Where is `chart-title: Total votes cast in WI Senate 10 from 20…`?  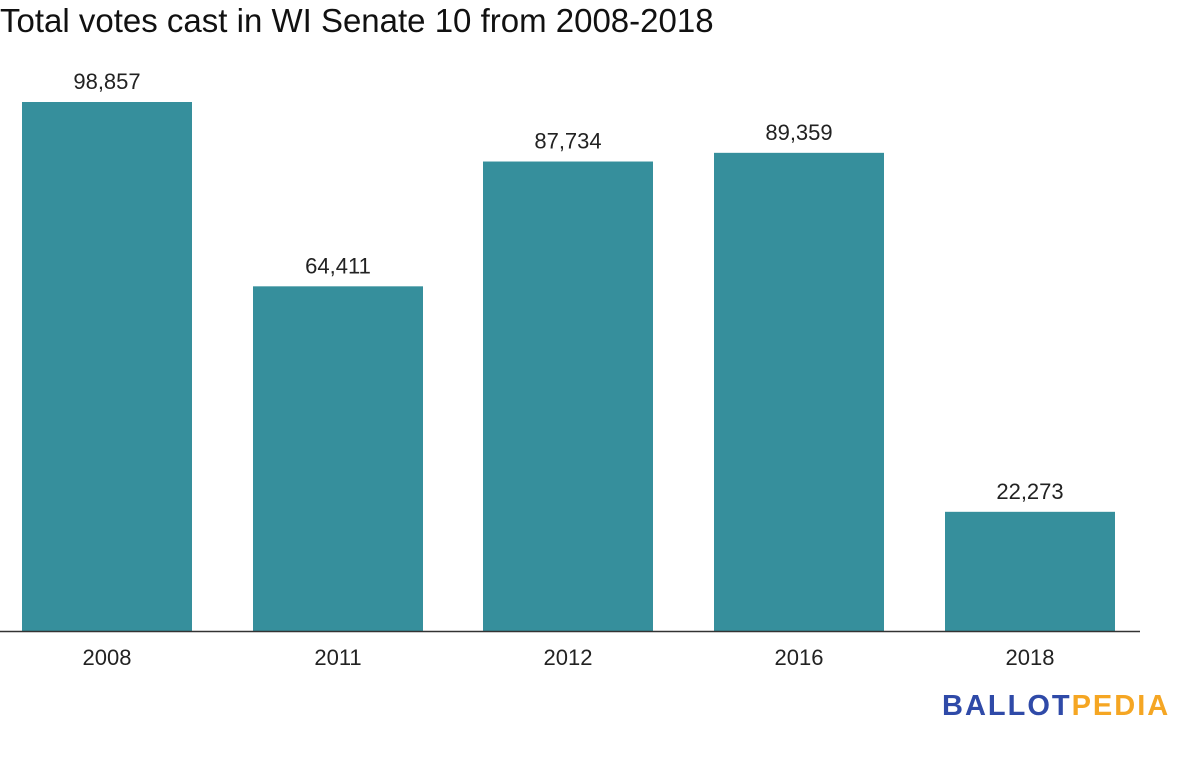 chart-title: Total votes cast in WI Senate 10 from 20… is located at coordinates (357, 20).